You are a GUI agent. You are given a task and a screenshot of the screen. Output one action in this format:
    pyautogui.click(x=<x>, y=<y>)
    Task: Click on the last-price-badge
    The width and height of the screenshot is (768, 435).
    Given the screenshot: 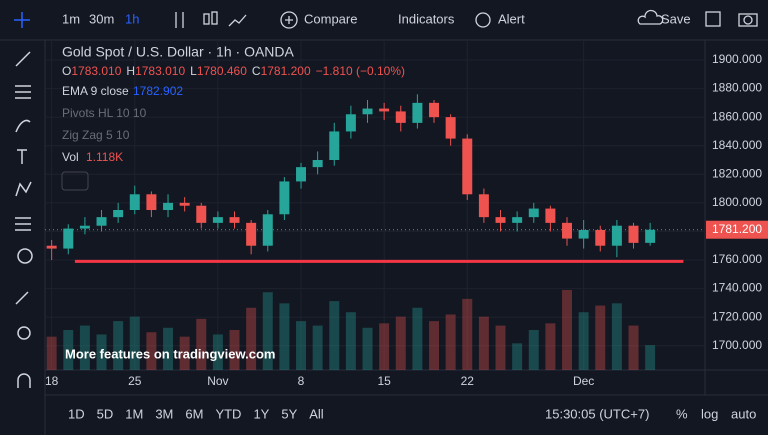 What is the action you would take?
    pyautogui.click(x=737, y=229)
    